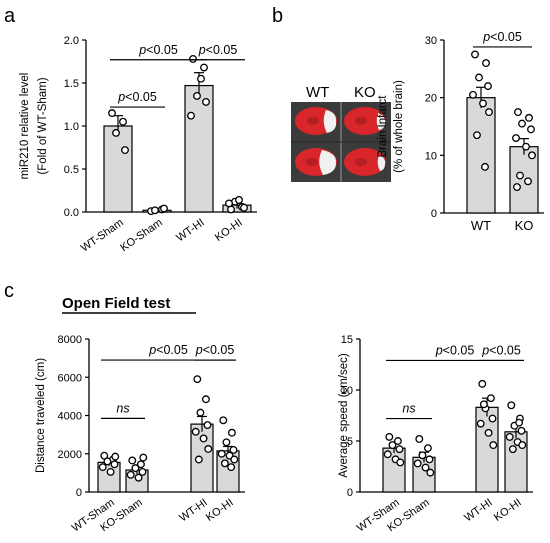  I want to click on y-tick-label: 5, so click(350, 442).